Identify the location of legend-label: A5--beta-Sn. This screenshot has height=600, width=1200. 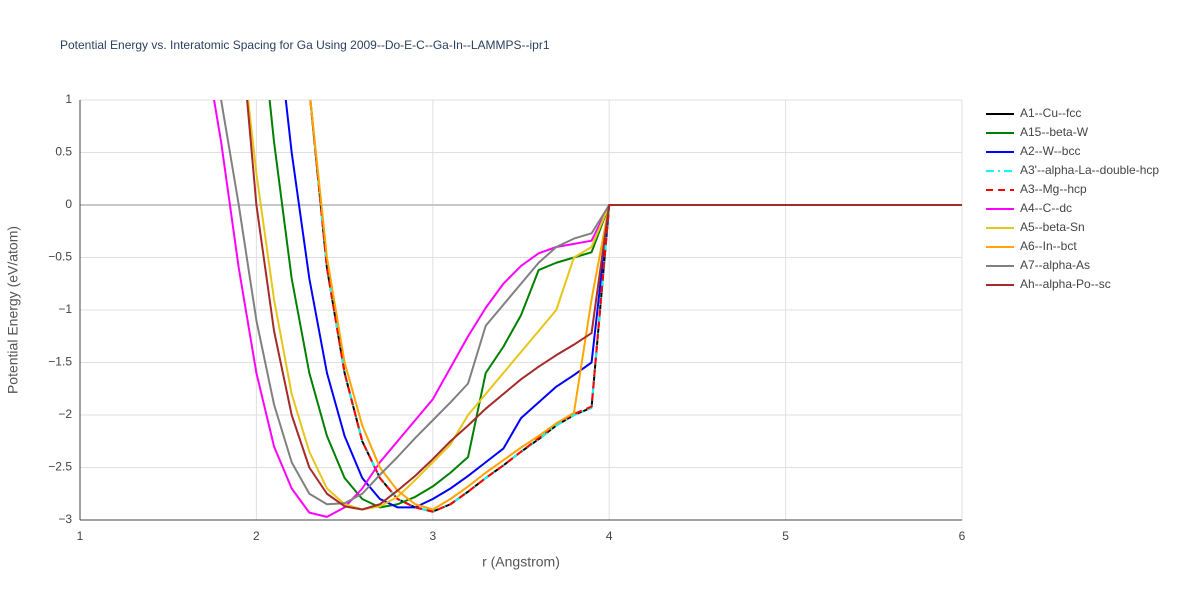
(1052, 227).